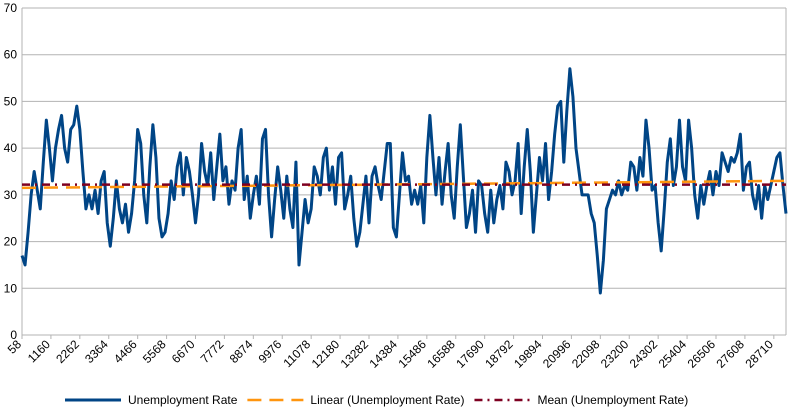 This screenshot has height=411, width=789. I want to click on x-tick-label: 11078, so click(296, 353).